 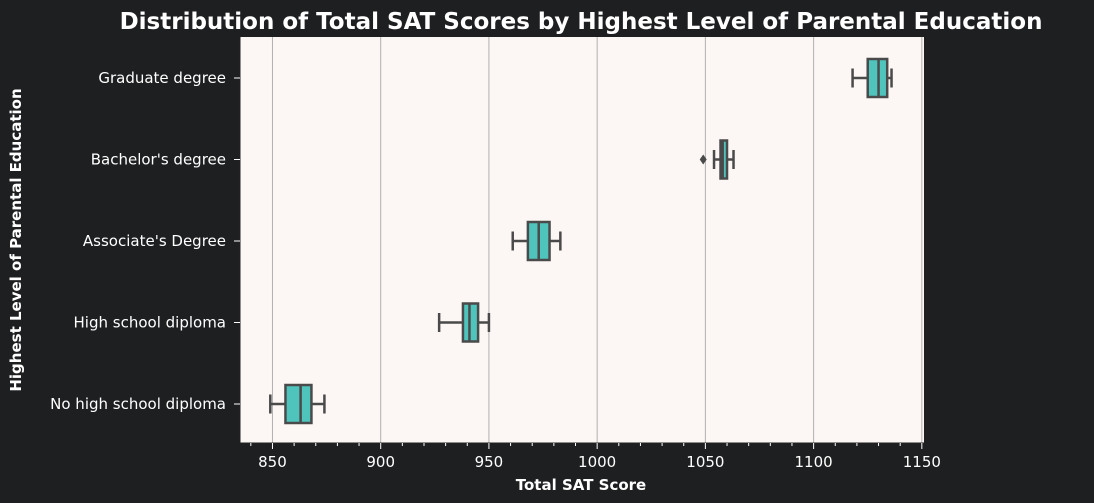 What do you see at coordinates (922, 462) in the screenshot?
I see `x-tick-label: 1150` at bounding box center [922, 462].